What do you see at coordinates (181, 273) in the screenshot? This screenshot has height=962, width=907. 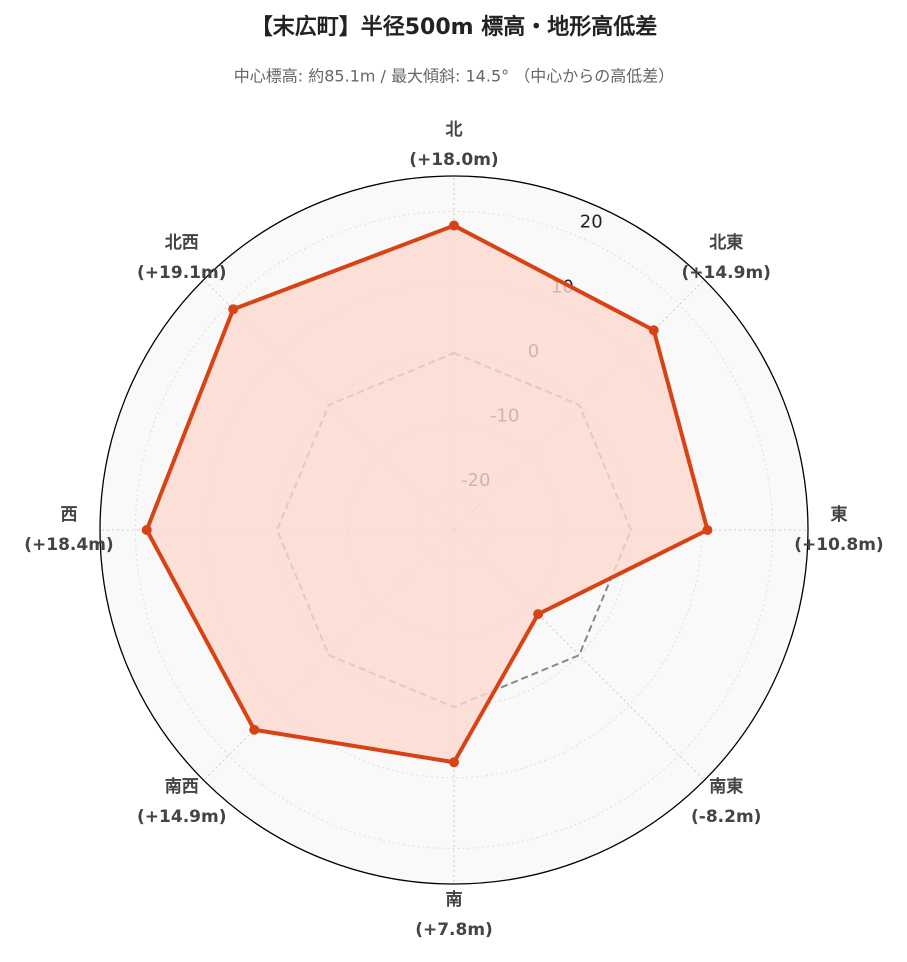 I see `value-label: (+19.1m)` at bounding box center [181, 273].